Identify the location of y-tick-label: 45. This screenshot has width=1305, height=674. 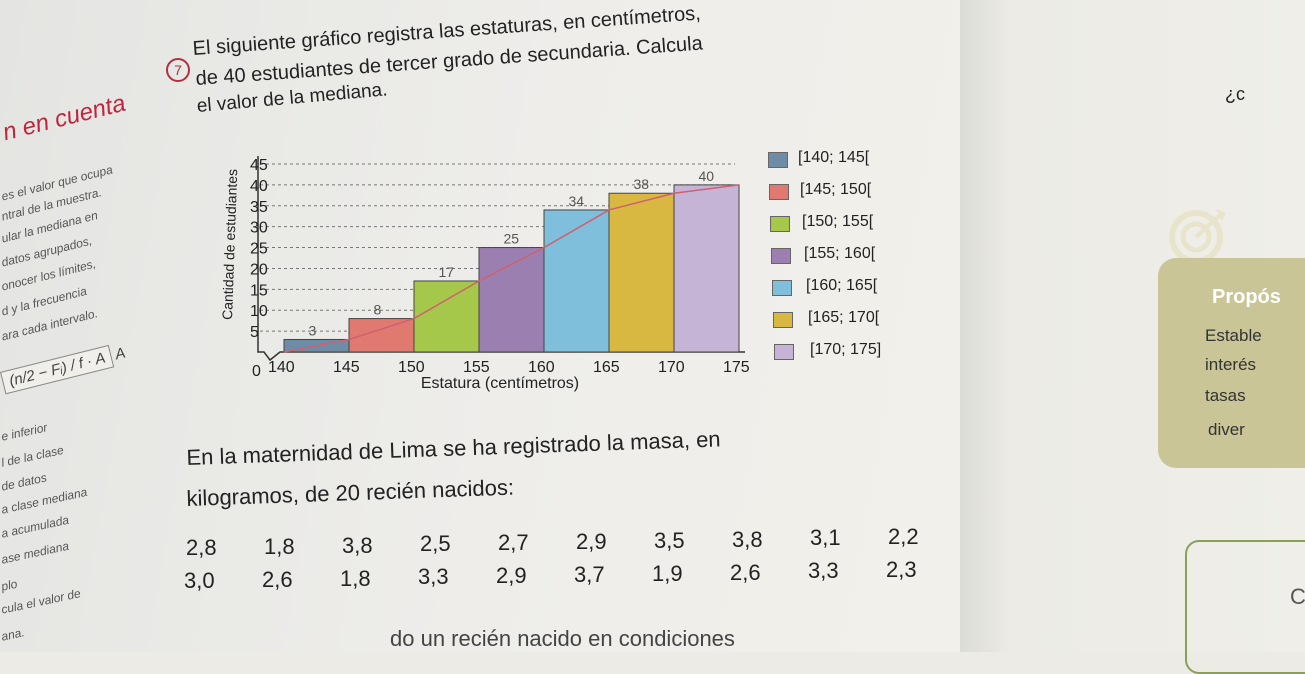
(259, 165).